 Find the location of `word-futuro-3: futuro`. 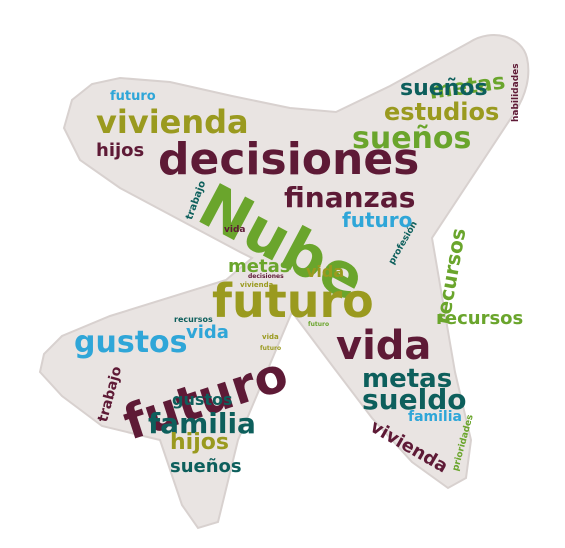

word-futuro-3: futuro is located at coordinates (293, 301).